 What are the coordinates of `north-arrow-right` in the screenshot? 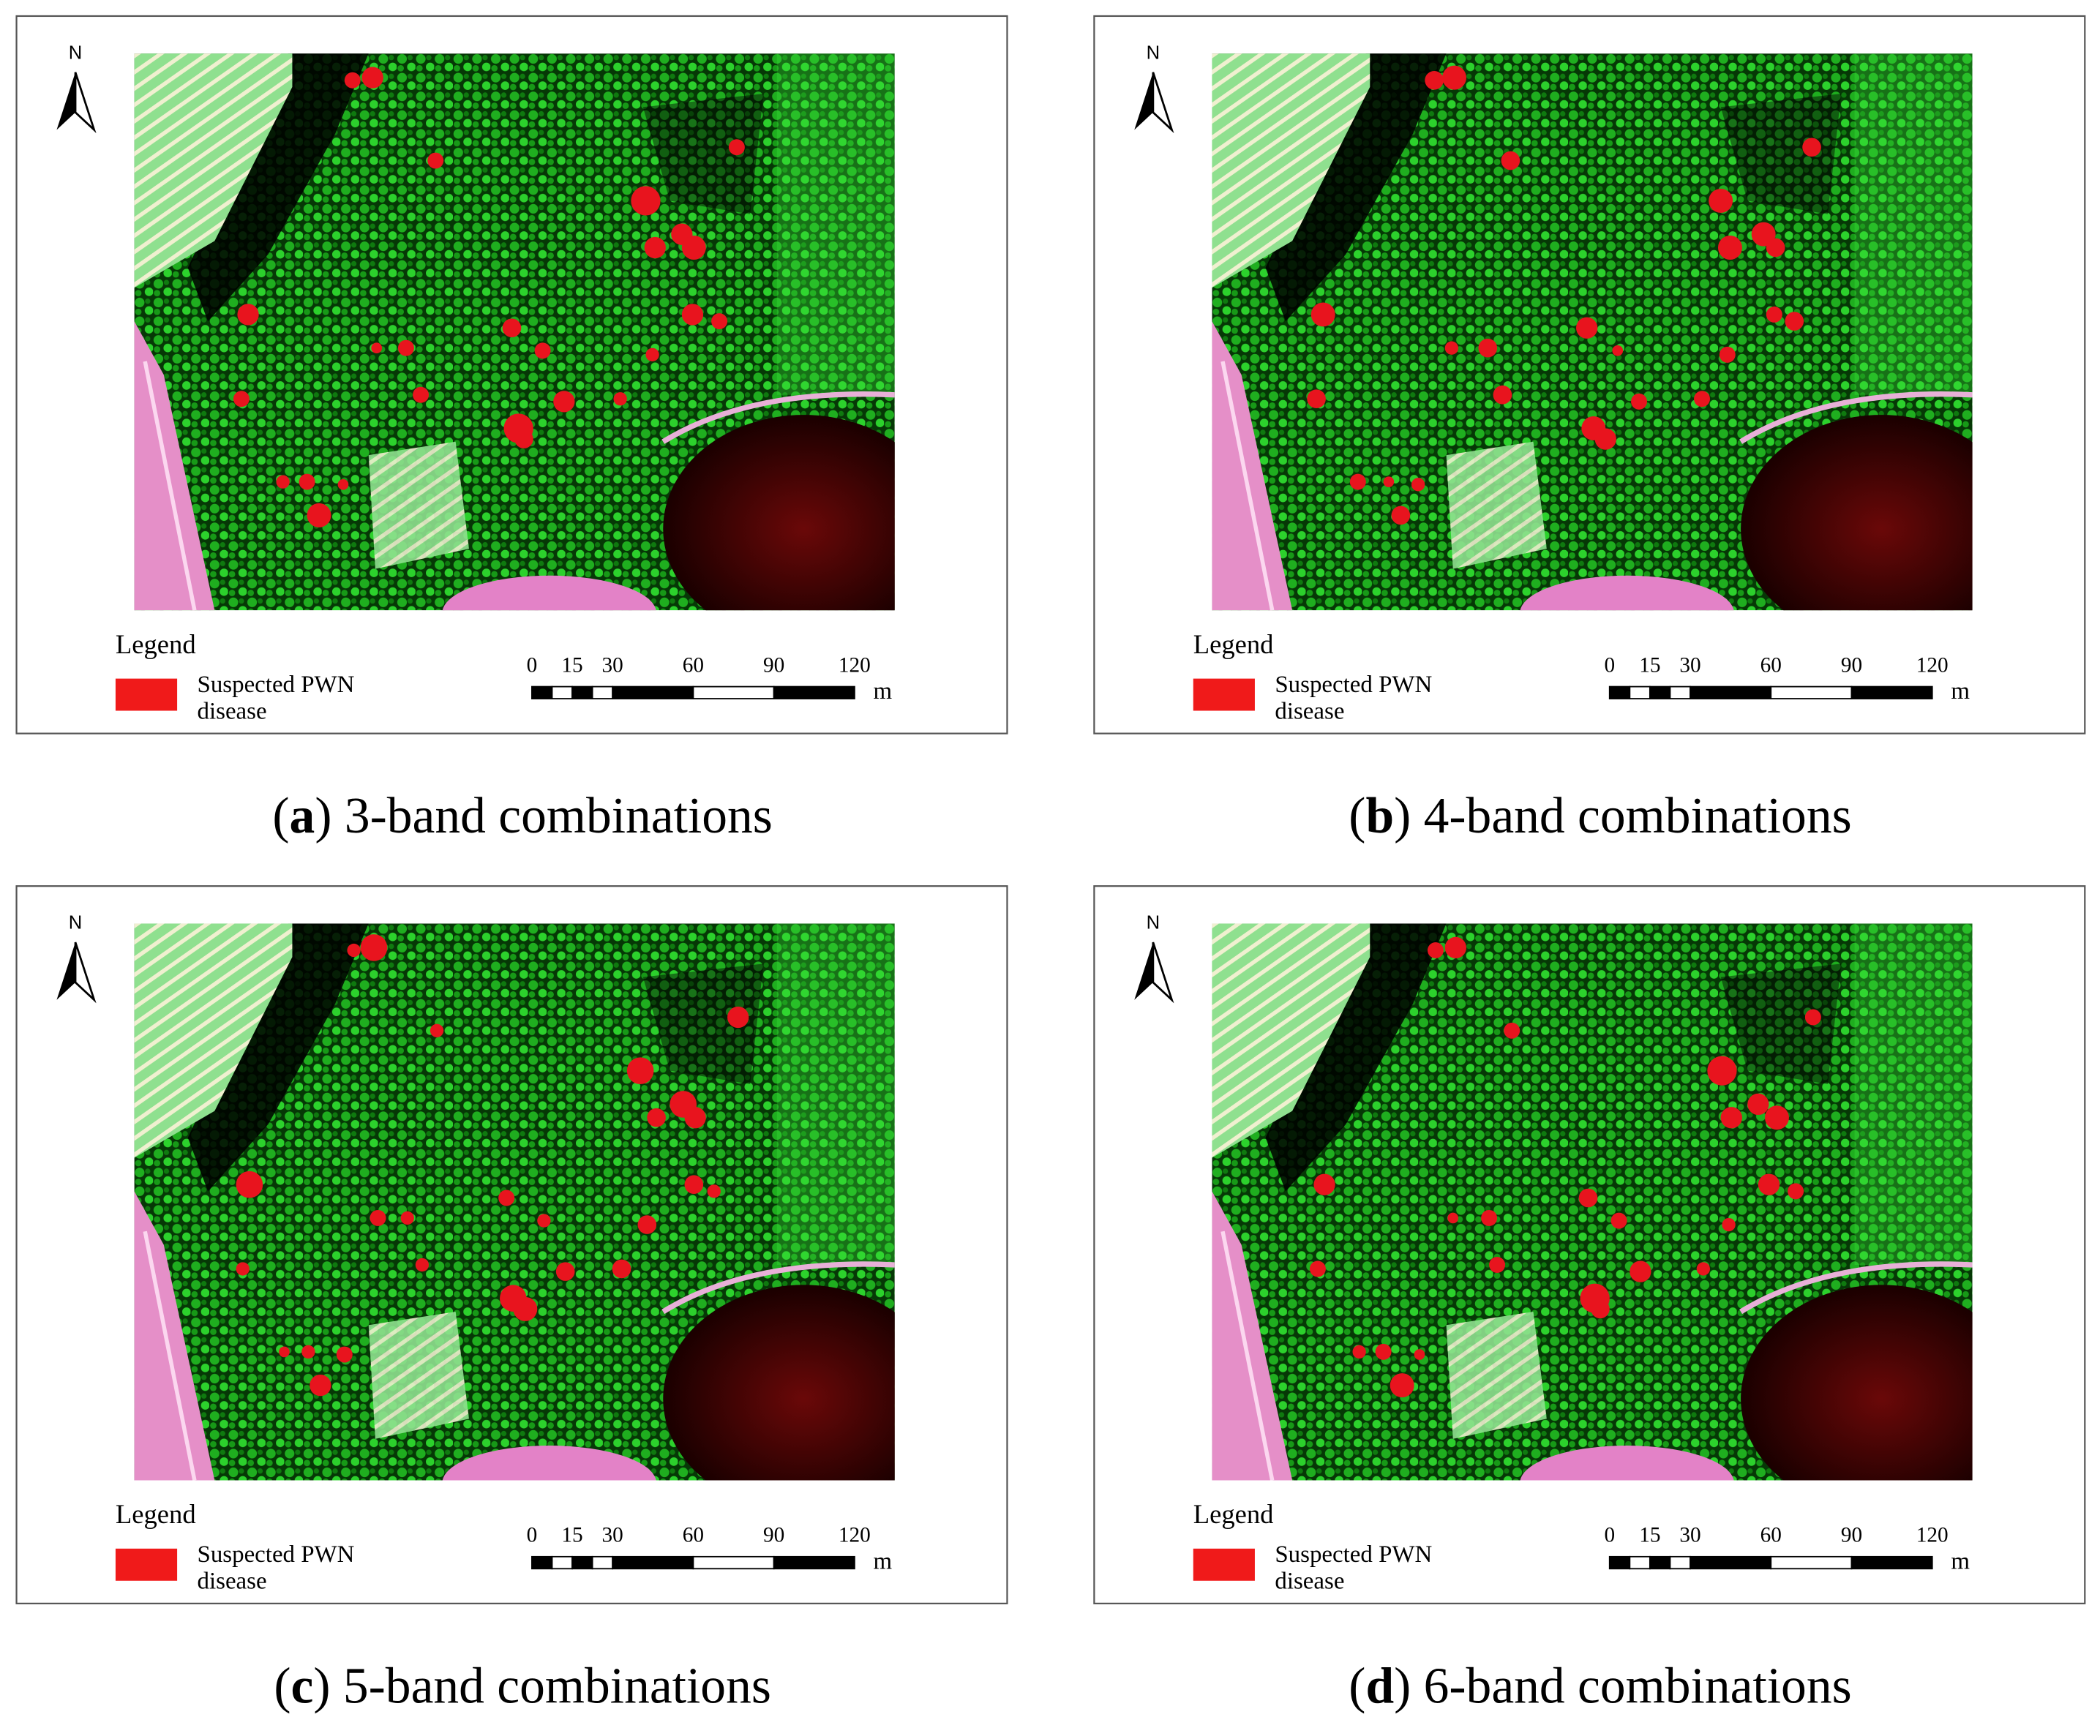 It's located at (85, 973).